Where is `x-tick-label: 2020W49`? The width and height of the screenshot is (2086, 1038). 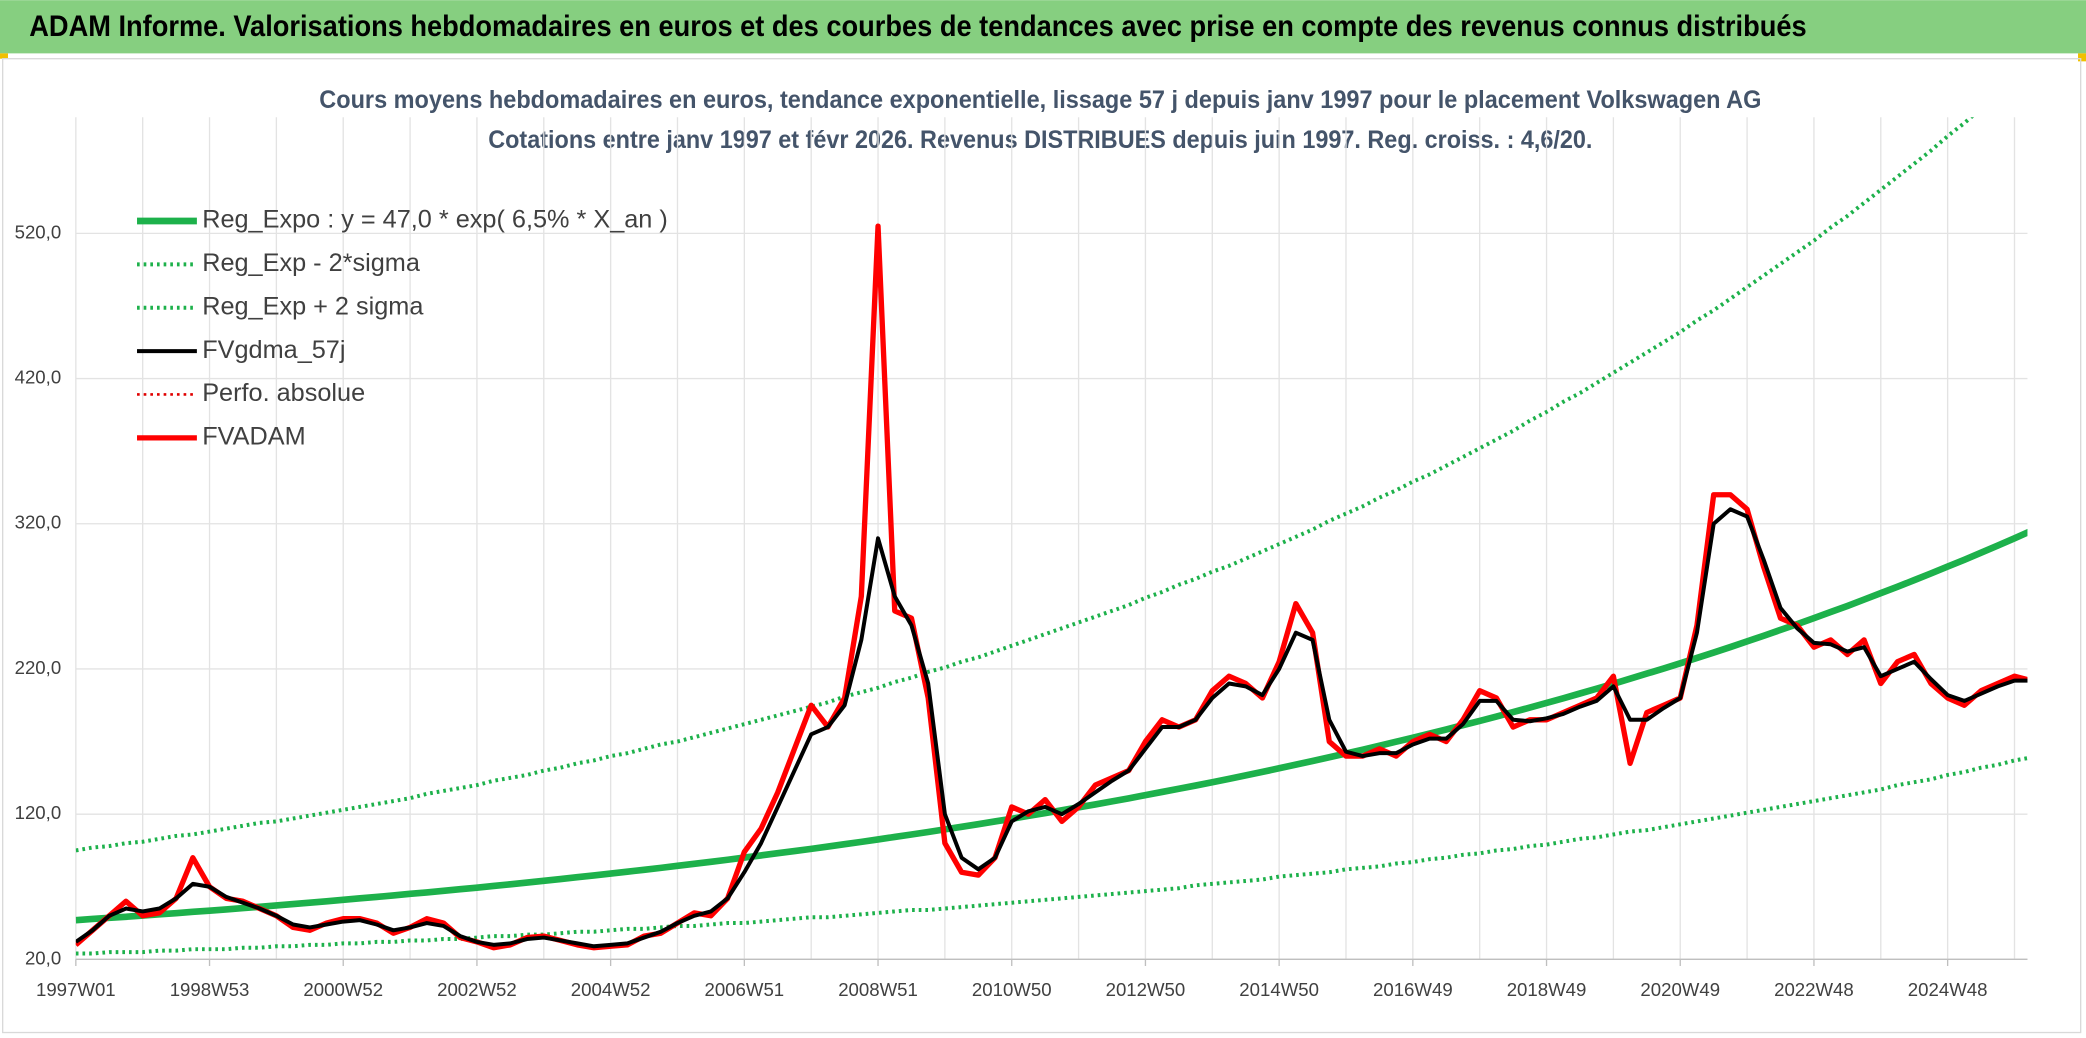 x-tick-label: 2020W49 is located at coordinates (1680, 989).